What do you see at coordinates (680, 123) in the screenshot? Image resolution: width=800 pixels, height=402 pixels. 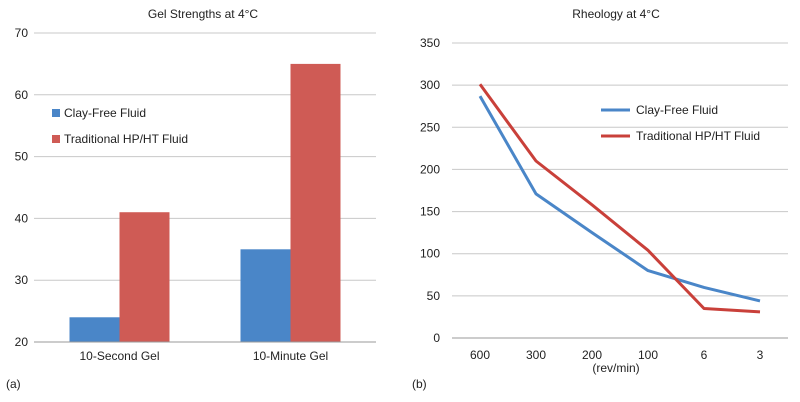 I see `chart-b-legend: Clay-Free Fluid Traditional HP/HT Fluid` at bounding box center [680, 123].